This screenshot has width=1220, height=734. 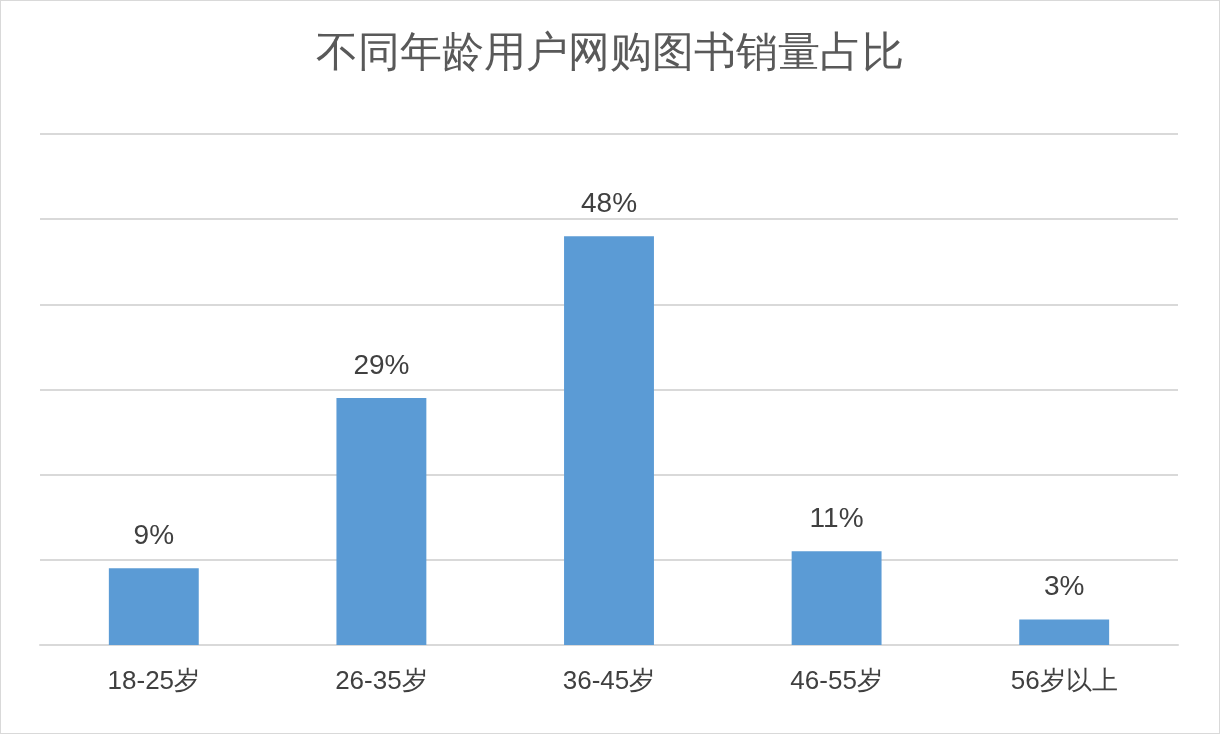 I want to click on data-label: 29%, so click(x=381, y=364).